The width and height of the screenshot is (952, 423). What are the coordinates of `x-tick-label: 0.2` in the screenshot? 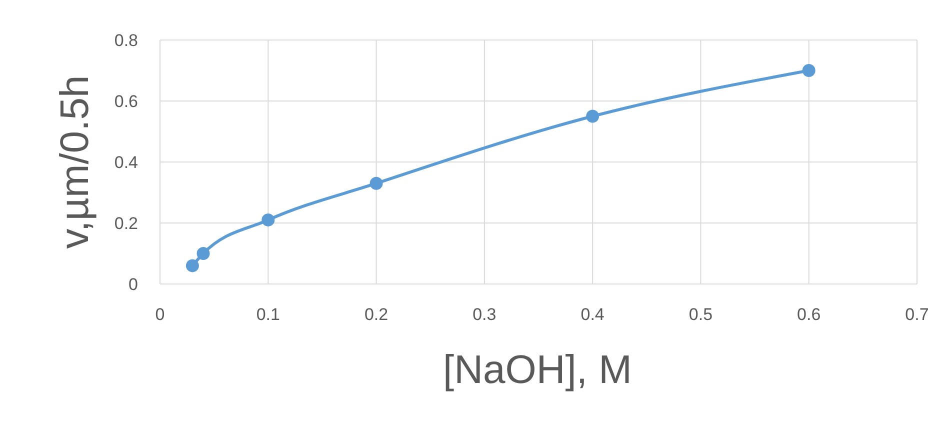 It's located at (376, 314).